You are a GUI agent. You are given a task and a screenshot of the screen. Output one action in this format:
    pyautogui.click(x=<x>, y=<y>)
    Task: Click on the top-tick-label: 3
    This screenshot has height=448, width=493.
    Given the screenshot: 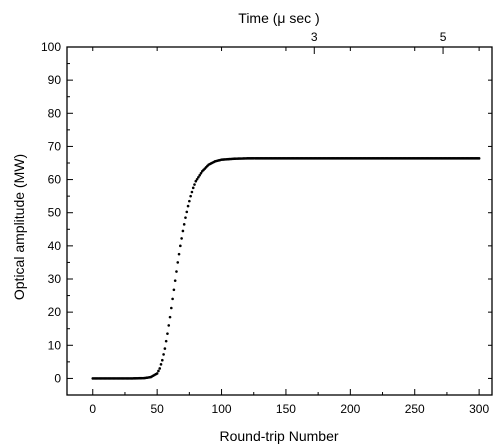 What is the action you would take?
    pyautogui.click(x=314, y=37)
    